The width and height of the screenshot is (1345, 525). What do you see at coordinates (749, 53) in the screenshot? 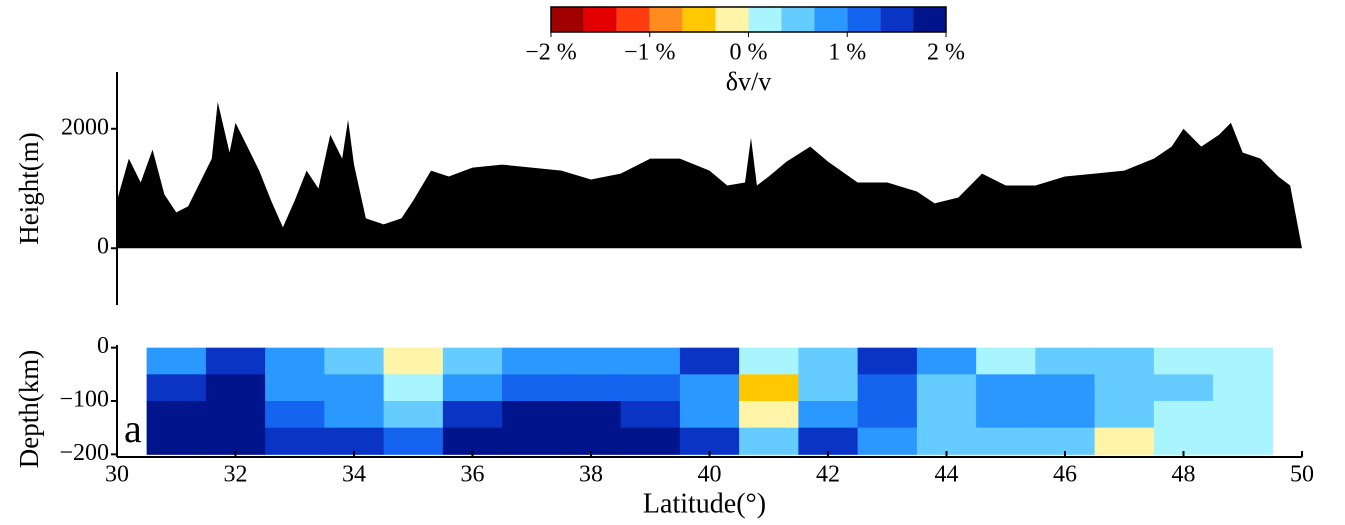
I see `colorbar-tick-label: 0 %` at bounding box center [749, 53].